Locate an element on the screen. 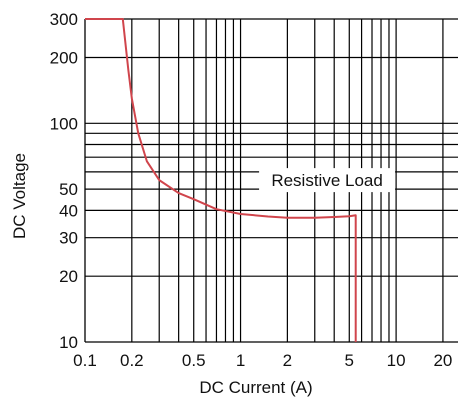  annotation-layer: Resistive Load is located at coordinates (327, 180).